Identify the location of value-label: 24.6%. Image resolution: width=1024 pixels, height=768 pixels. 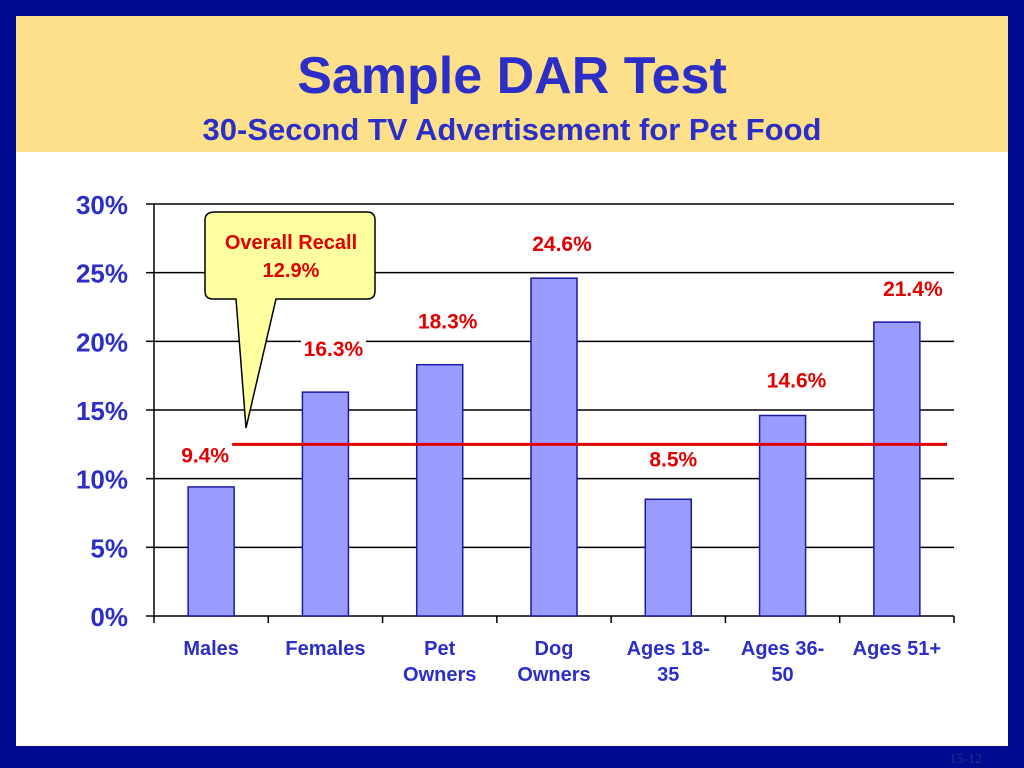
(562, 244).